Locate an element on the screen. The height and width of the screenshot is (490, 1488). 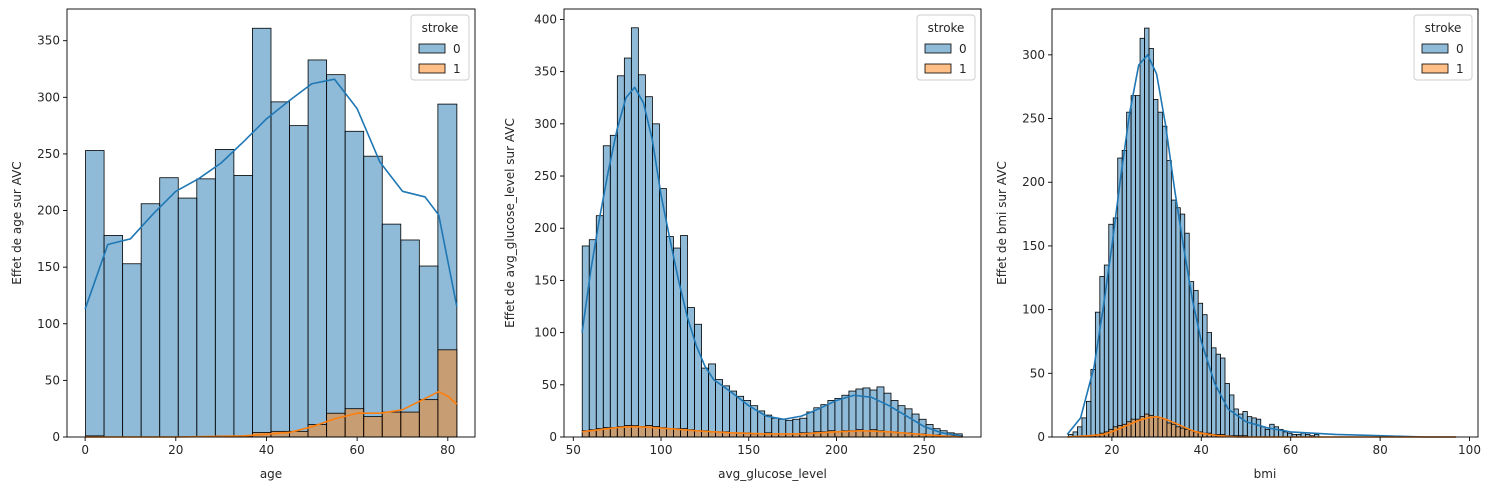
x-tick-label: 250 is located at coordinates (924, 450).